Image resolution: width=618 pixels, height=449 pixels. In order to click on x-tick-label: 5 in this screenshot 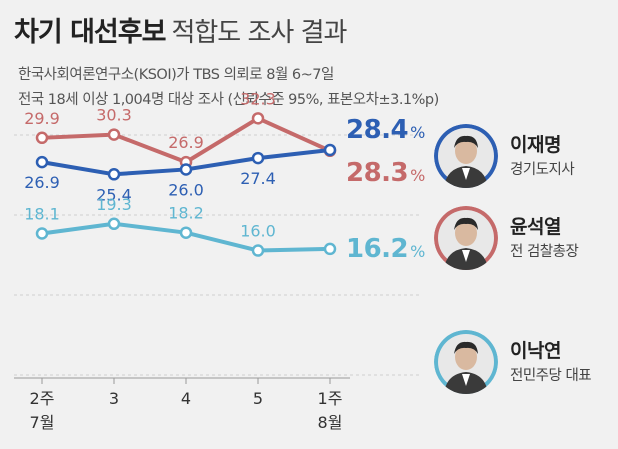, I will do `click(258, 398)`.